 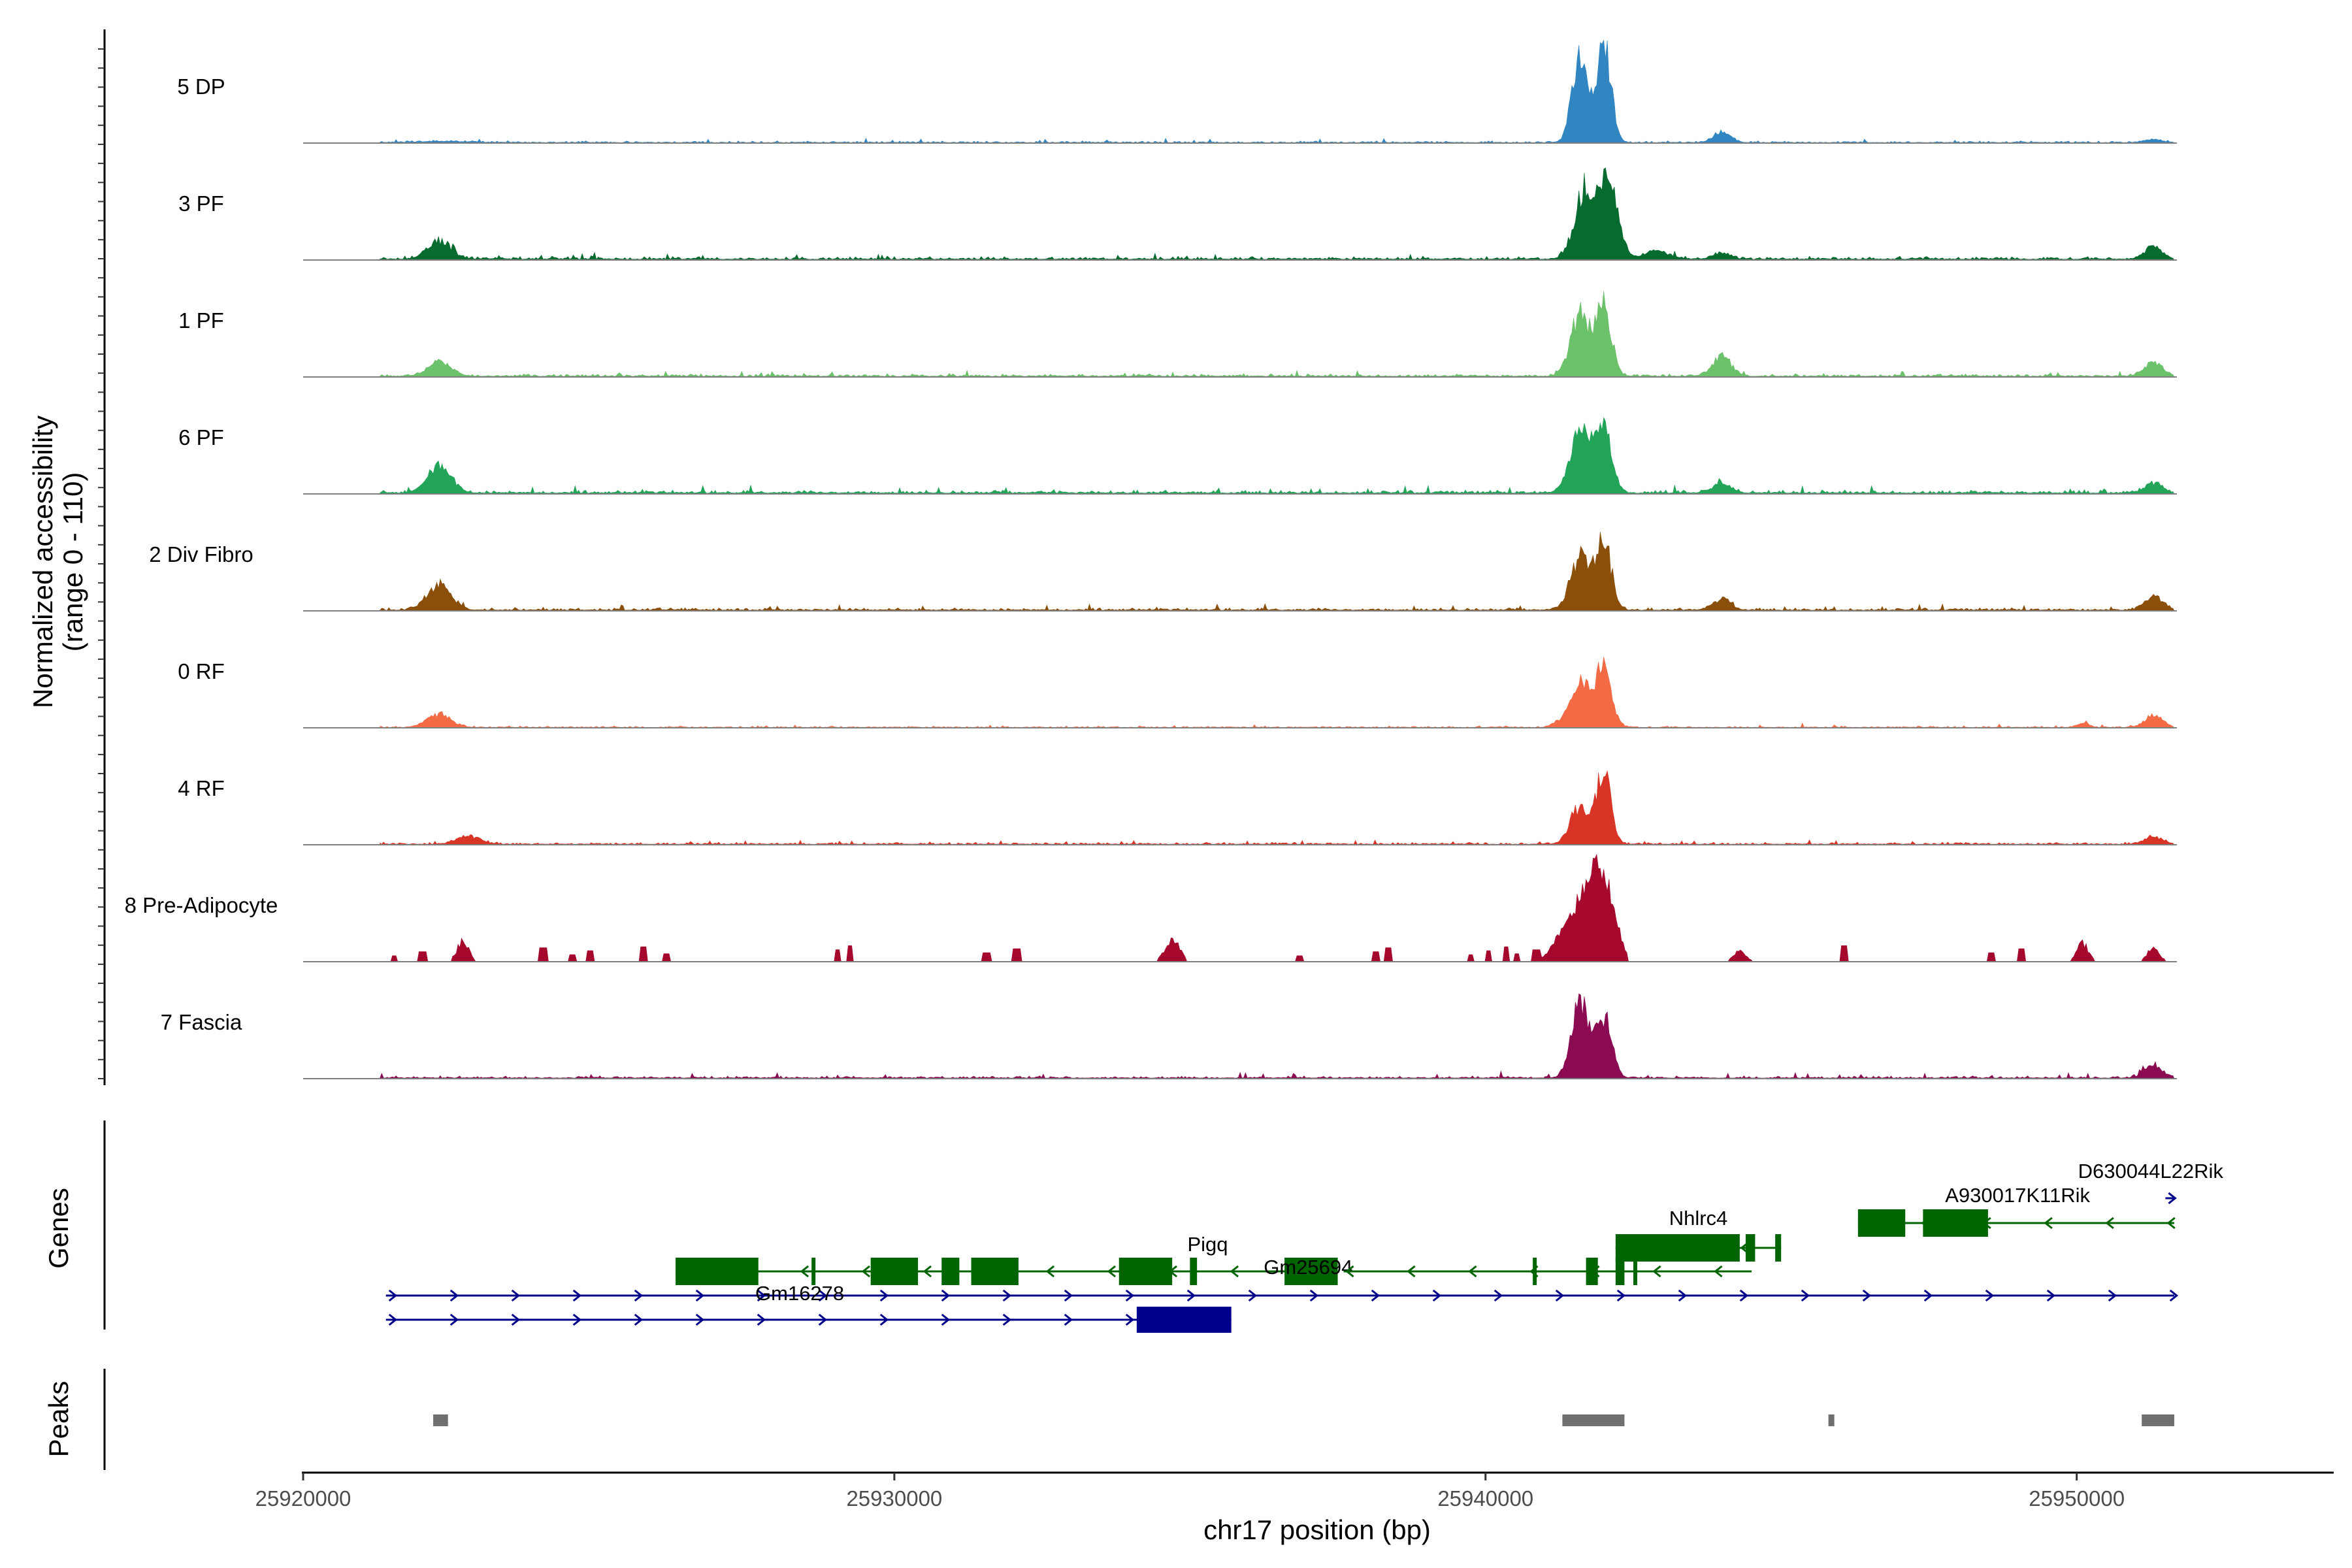 What do you see at coordinates (808, 1320) in the screenshot?
I see `gene-gm16278-inner-` at bounding box center [808, 1320].